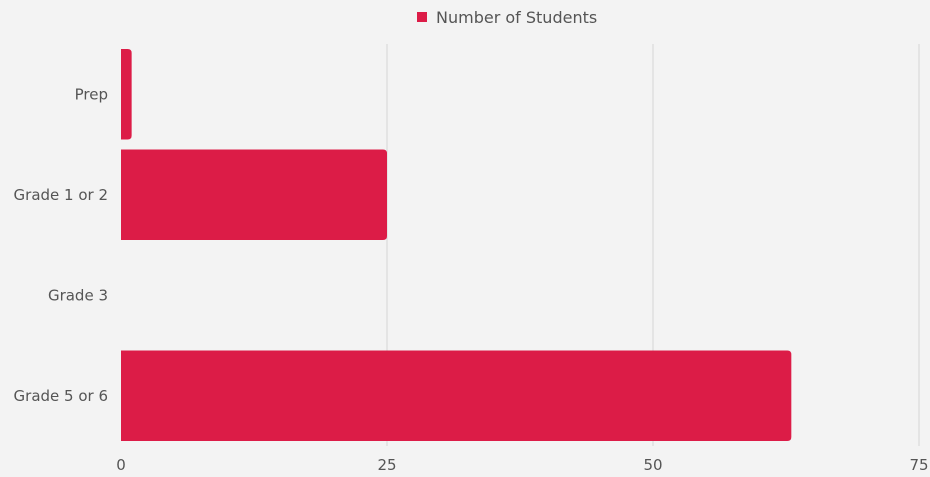 This screenshot has height=477, width=930. Describe the element at coordinates (126, 94) in the screenshot. I see `bar-prep` at that location.